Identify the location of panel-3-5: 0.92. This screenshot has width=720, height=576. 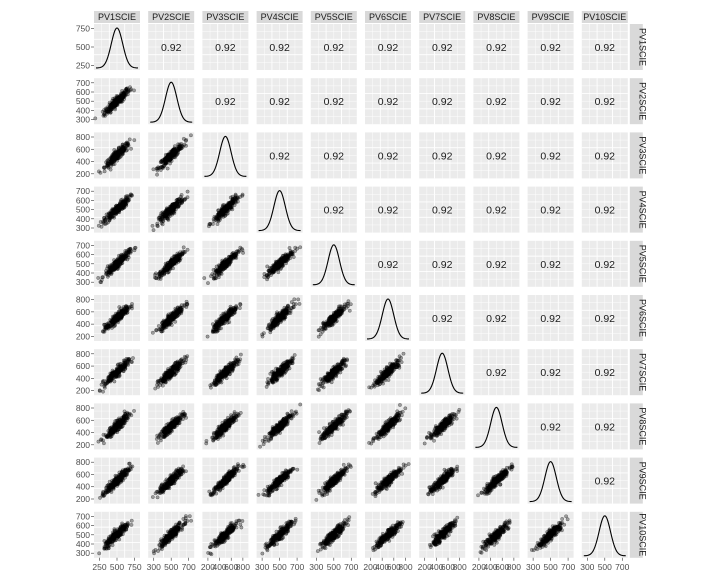
(333, 155).